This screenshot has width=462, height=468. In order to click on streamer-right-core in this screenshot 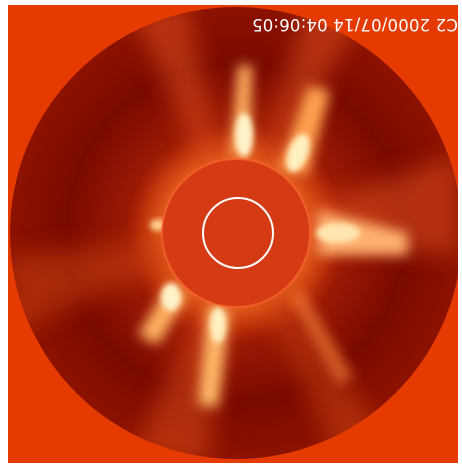, I will do `click(338, 233)`.